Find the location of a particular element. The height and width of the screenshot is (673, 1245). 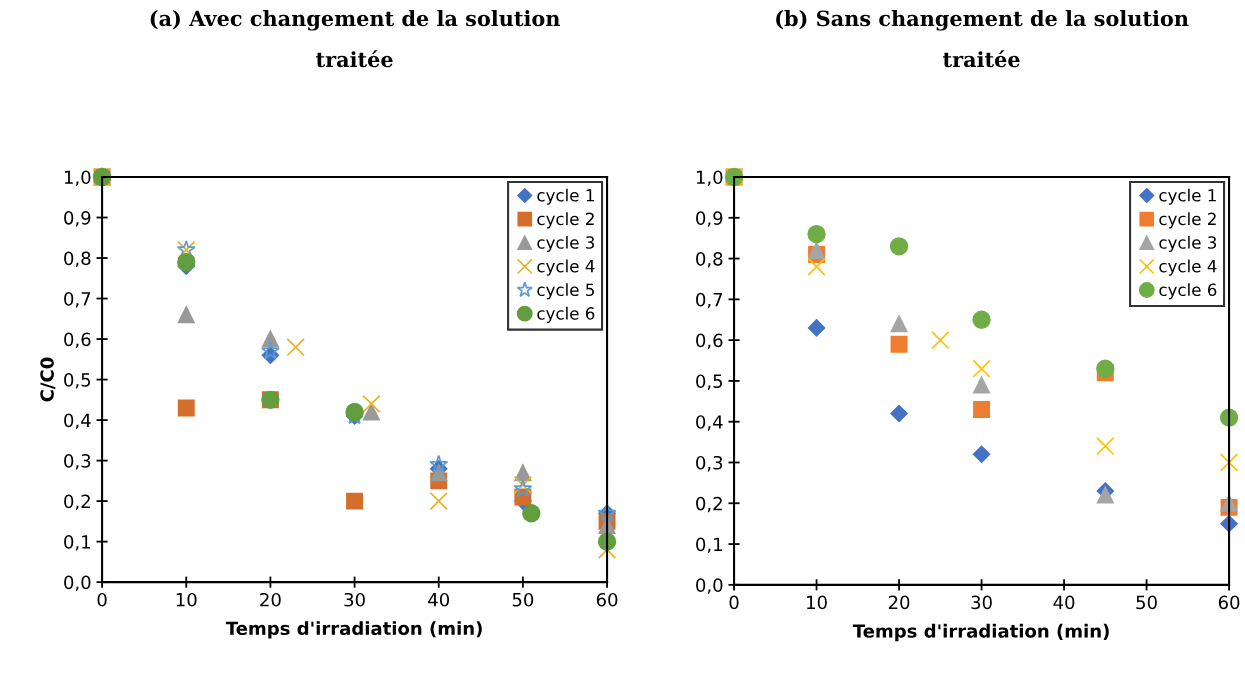

y-axis-title: C/C0 is located at coordinates (48, 379).